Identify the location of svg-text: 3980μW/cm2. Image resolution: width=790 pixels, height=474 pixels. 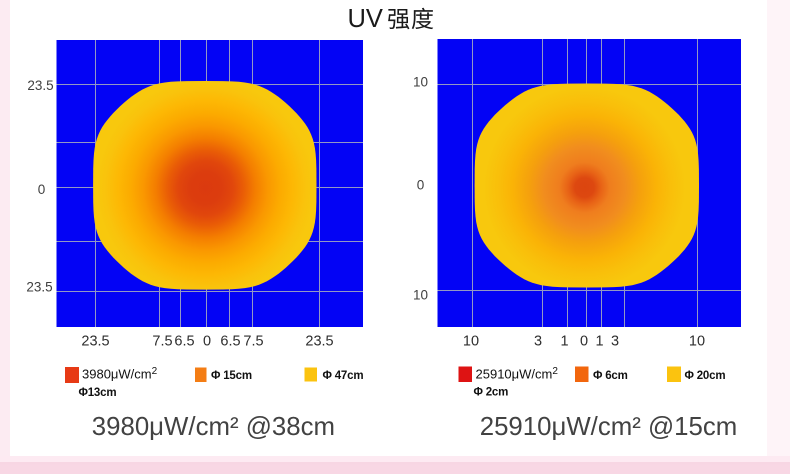
(120, 374).